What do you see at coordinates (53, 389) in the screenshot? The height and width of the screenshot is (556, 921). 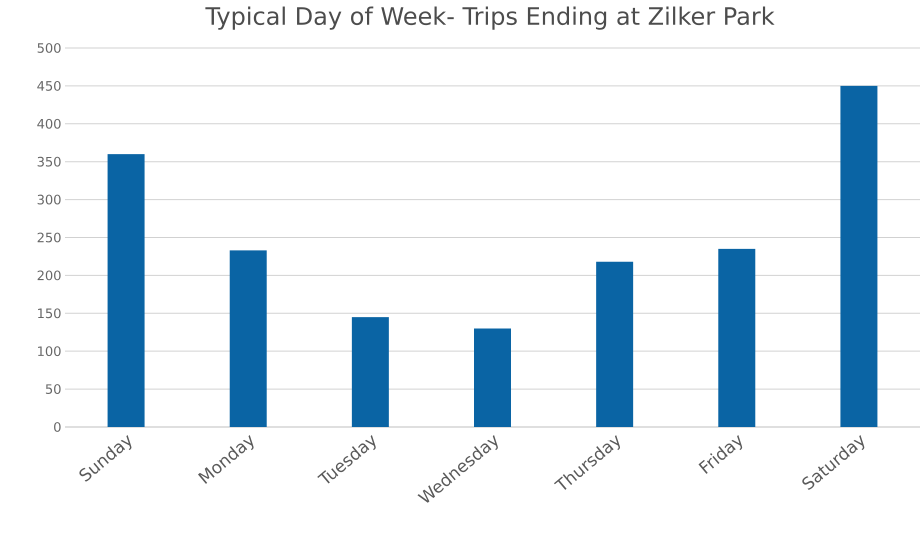 I see `y-tick-label: 50` at bounding box center [53, 389].